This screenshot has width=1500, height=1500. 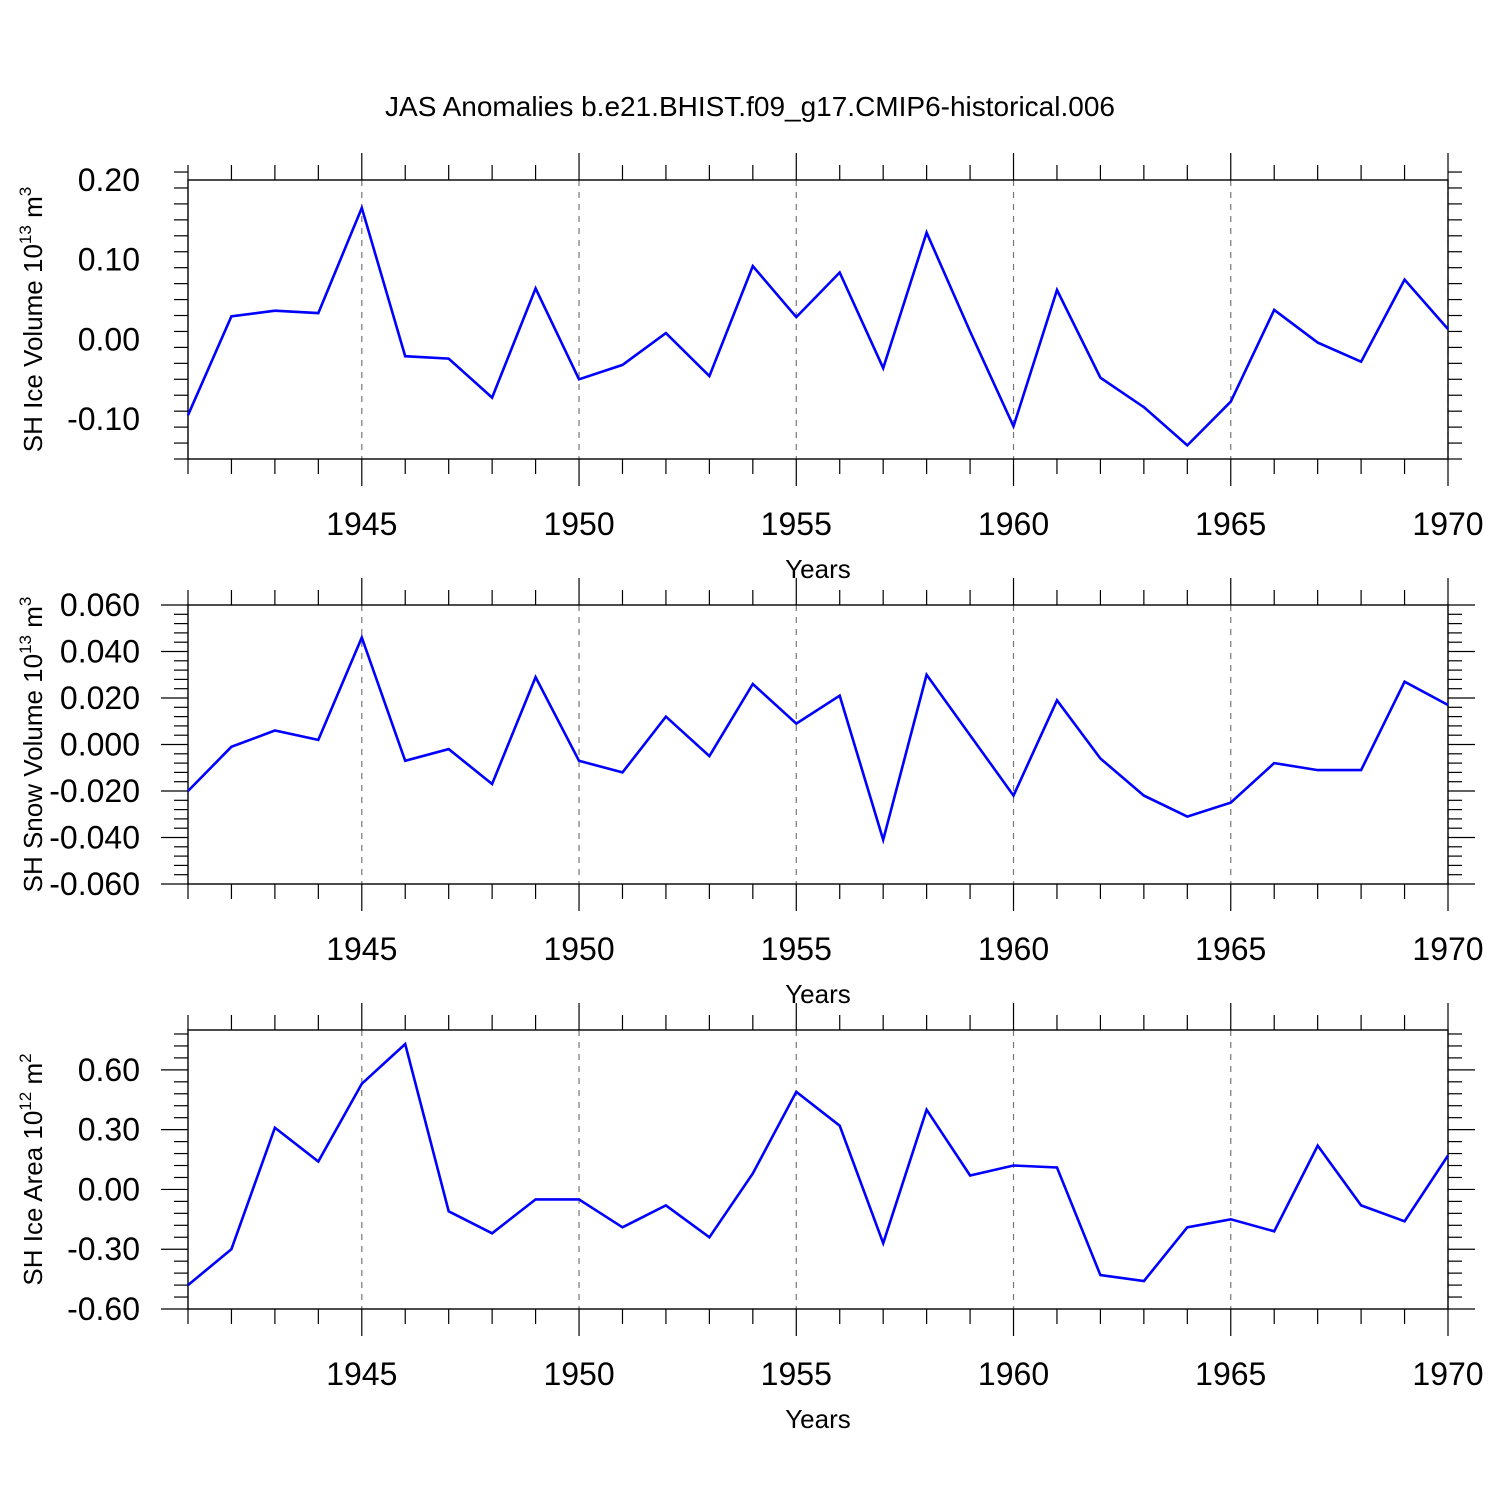 What do you see at coordinates (1447, 524) in the screenshot?
I see `x-tick-label: 1970` at bounding box center [1447, 524].